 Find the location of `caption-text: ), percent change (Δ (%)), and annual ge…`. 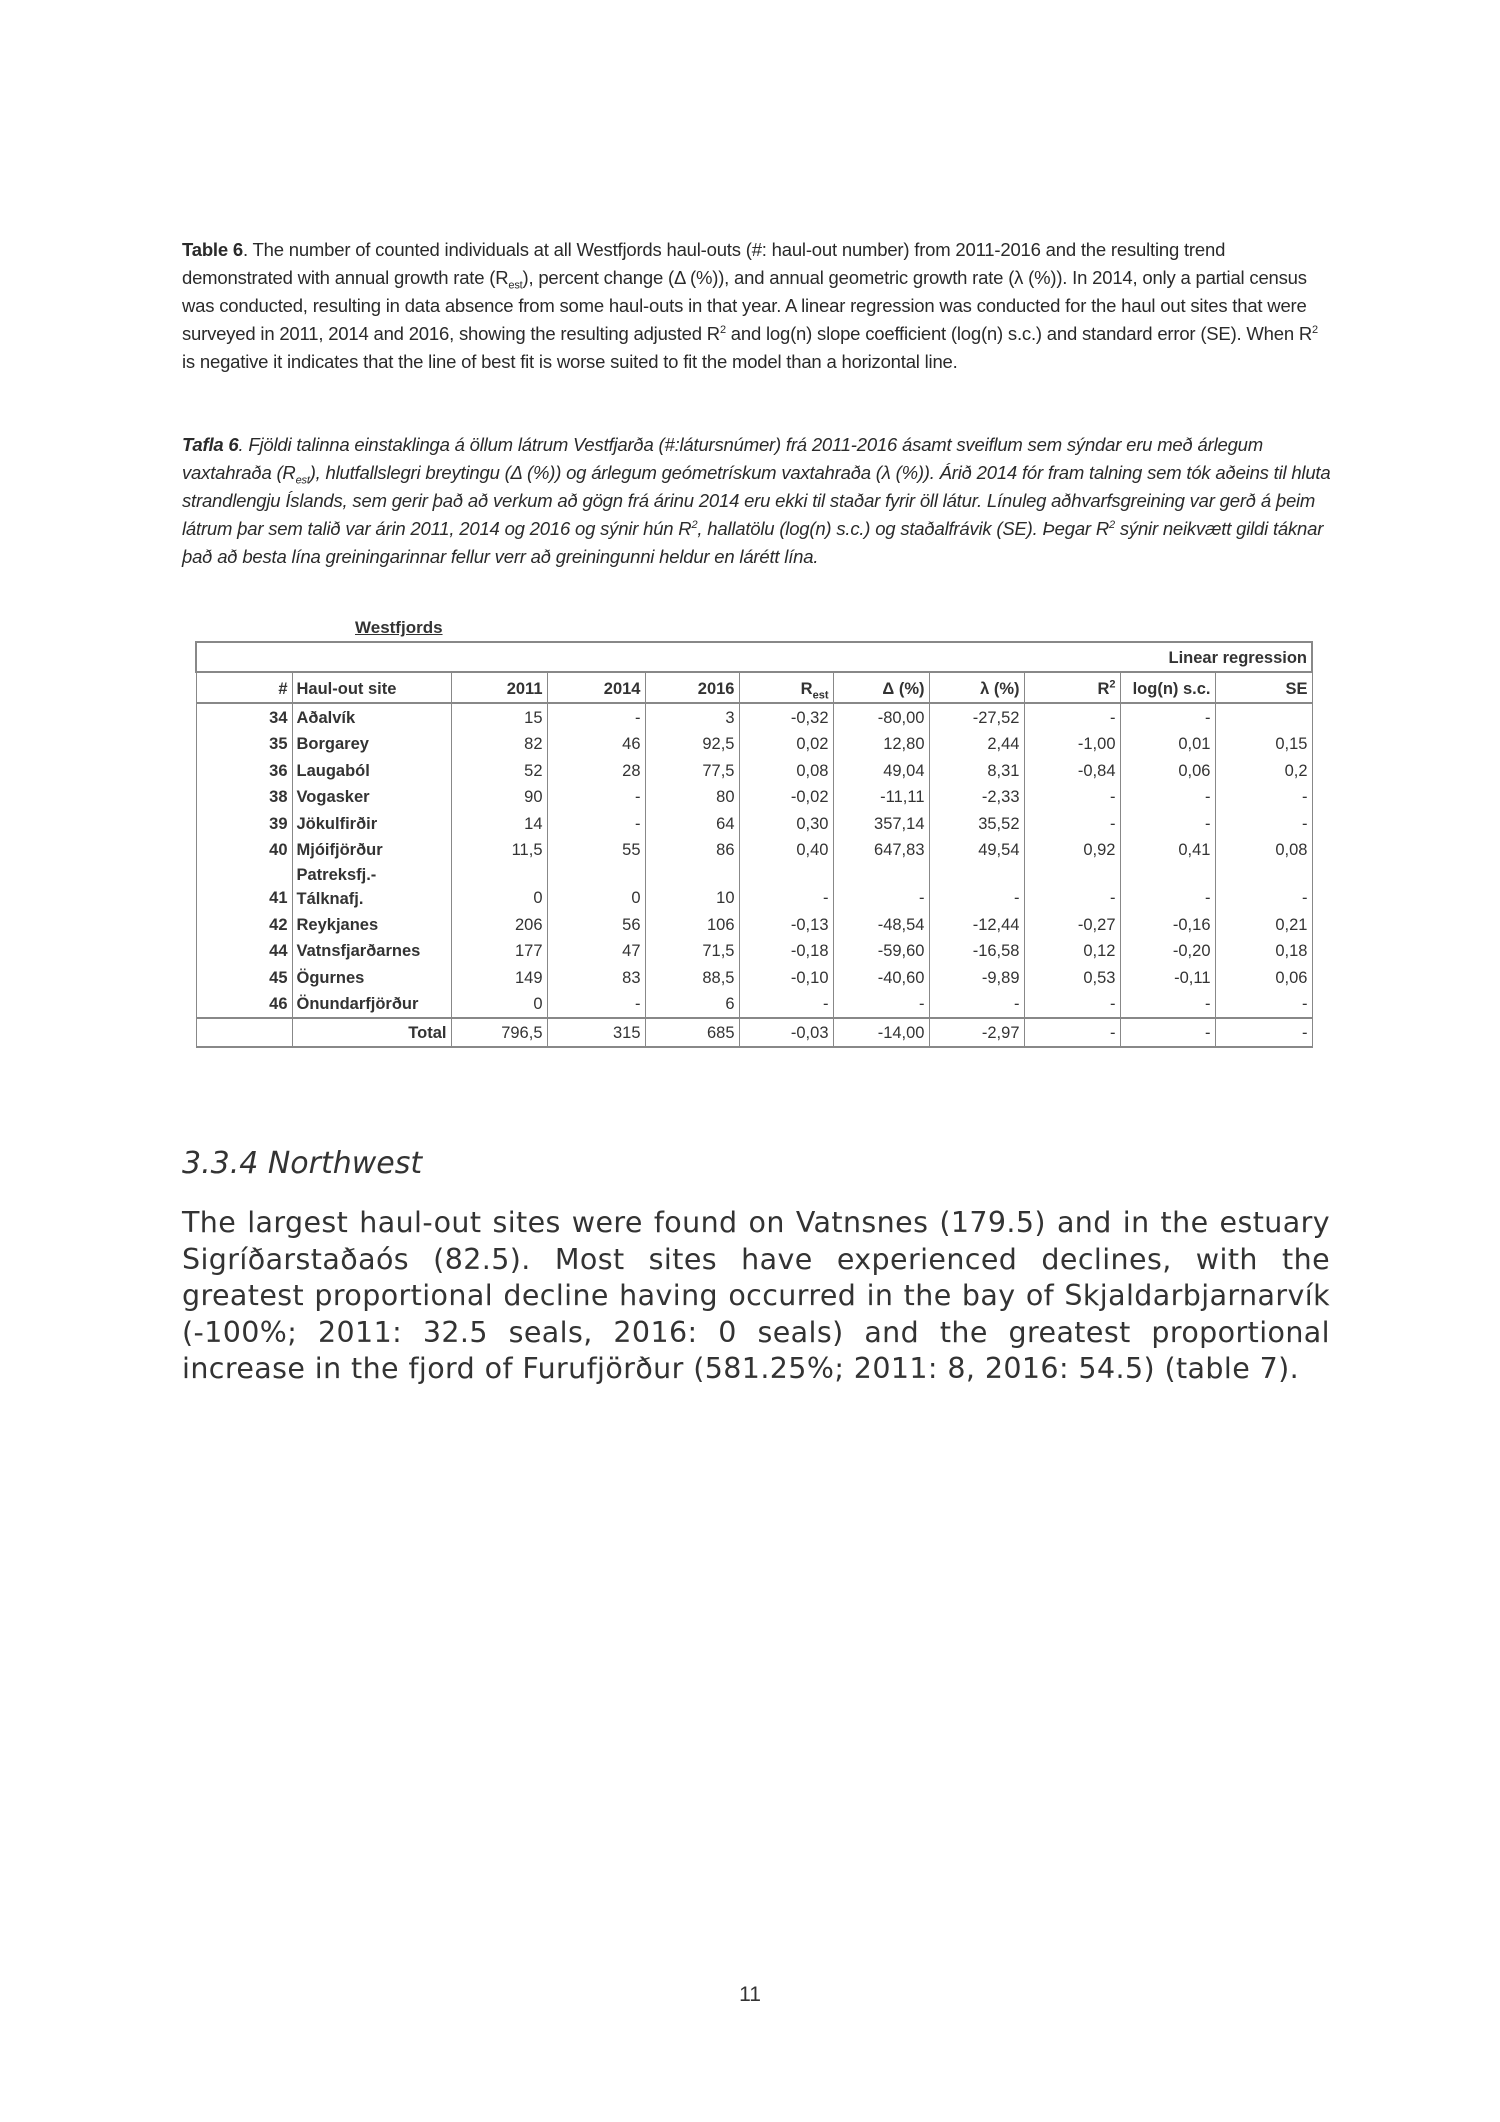

caption-text: ), percent change (Δ (%)), and annual ge… is located at coordinates (744, 305).